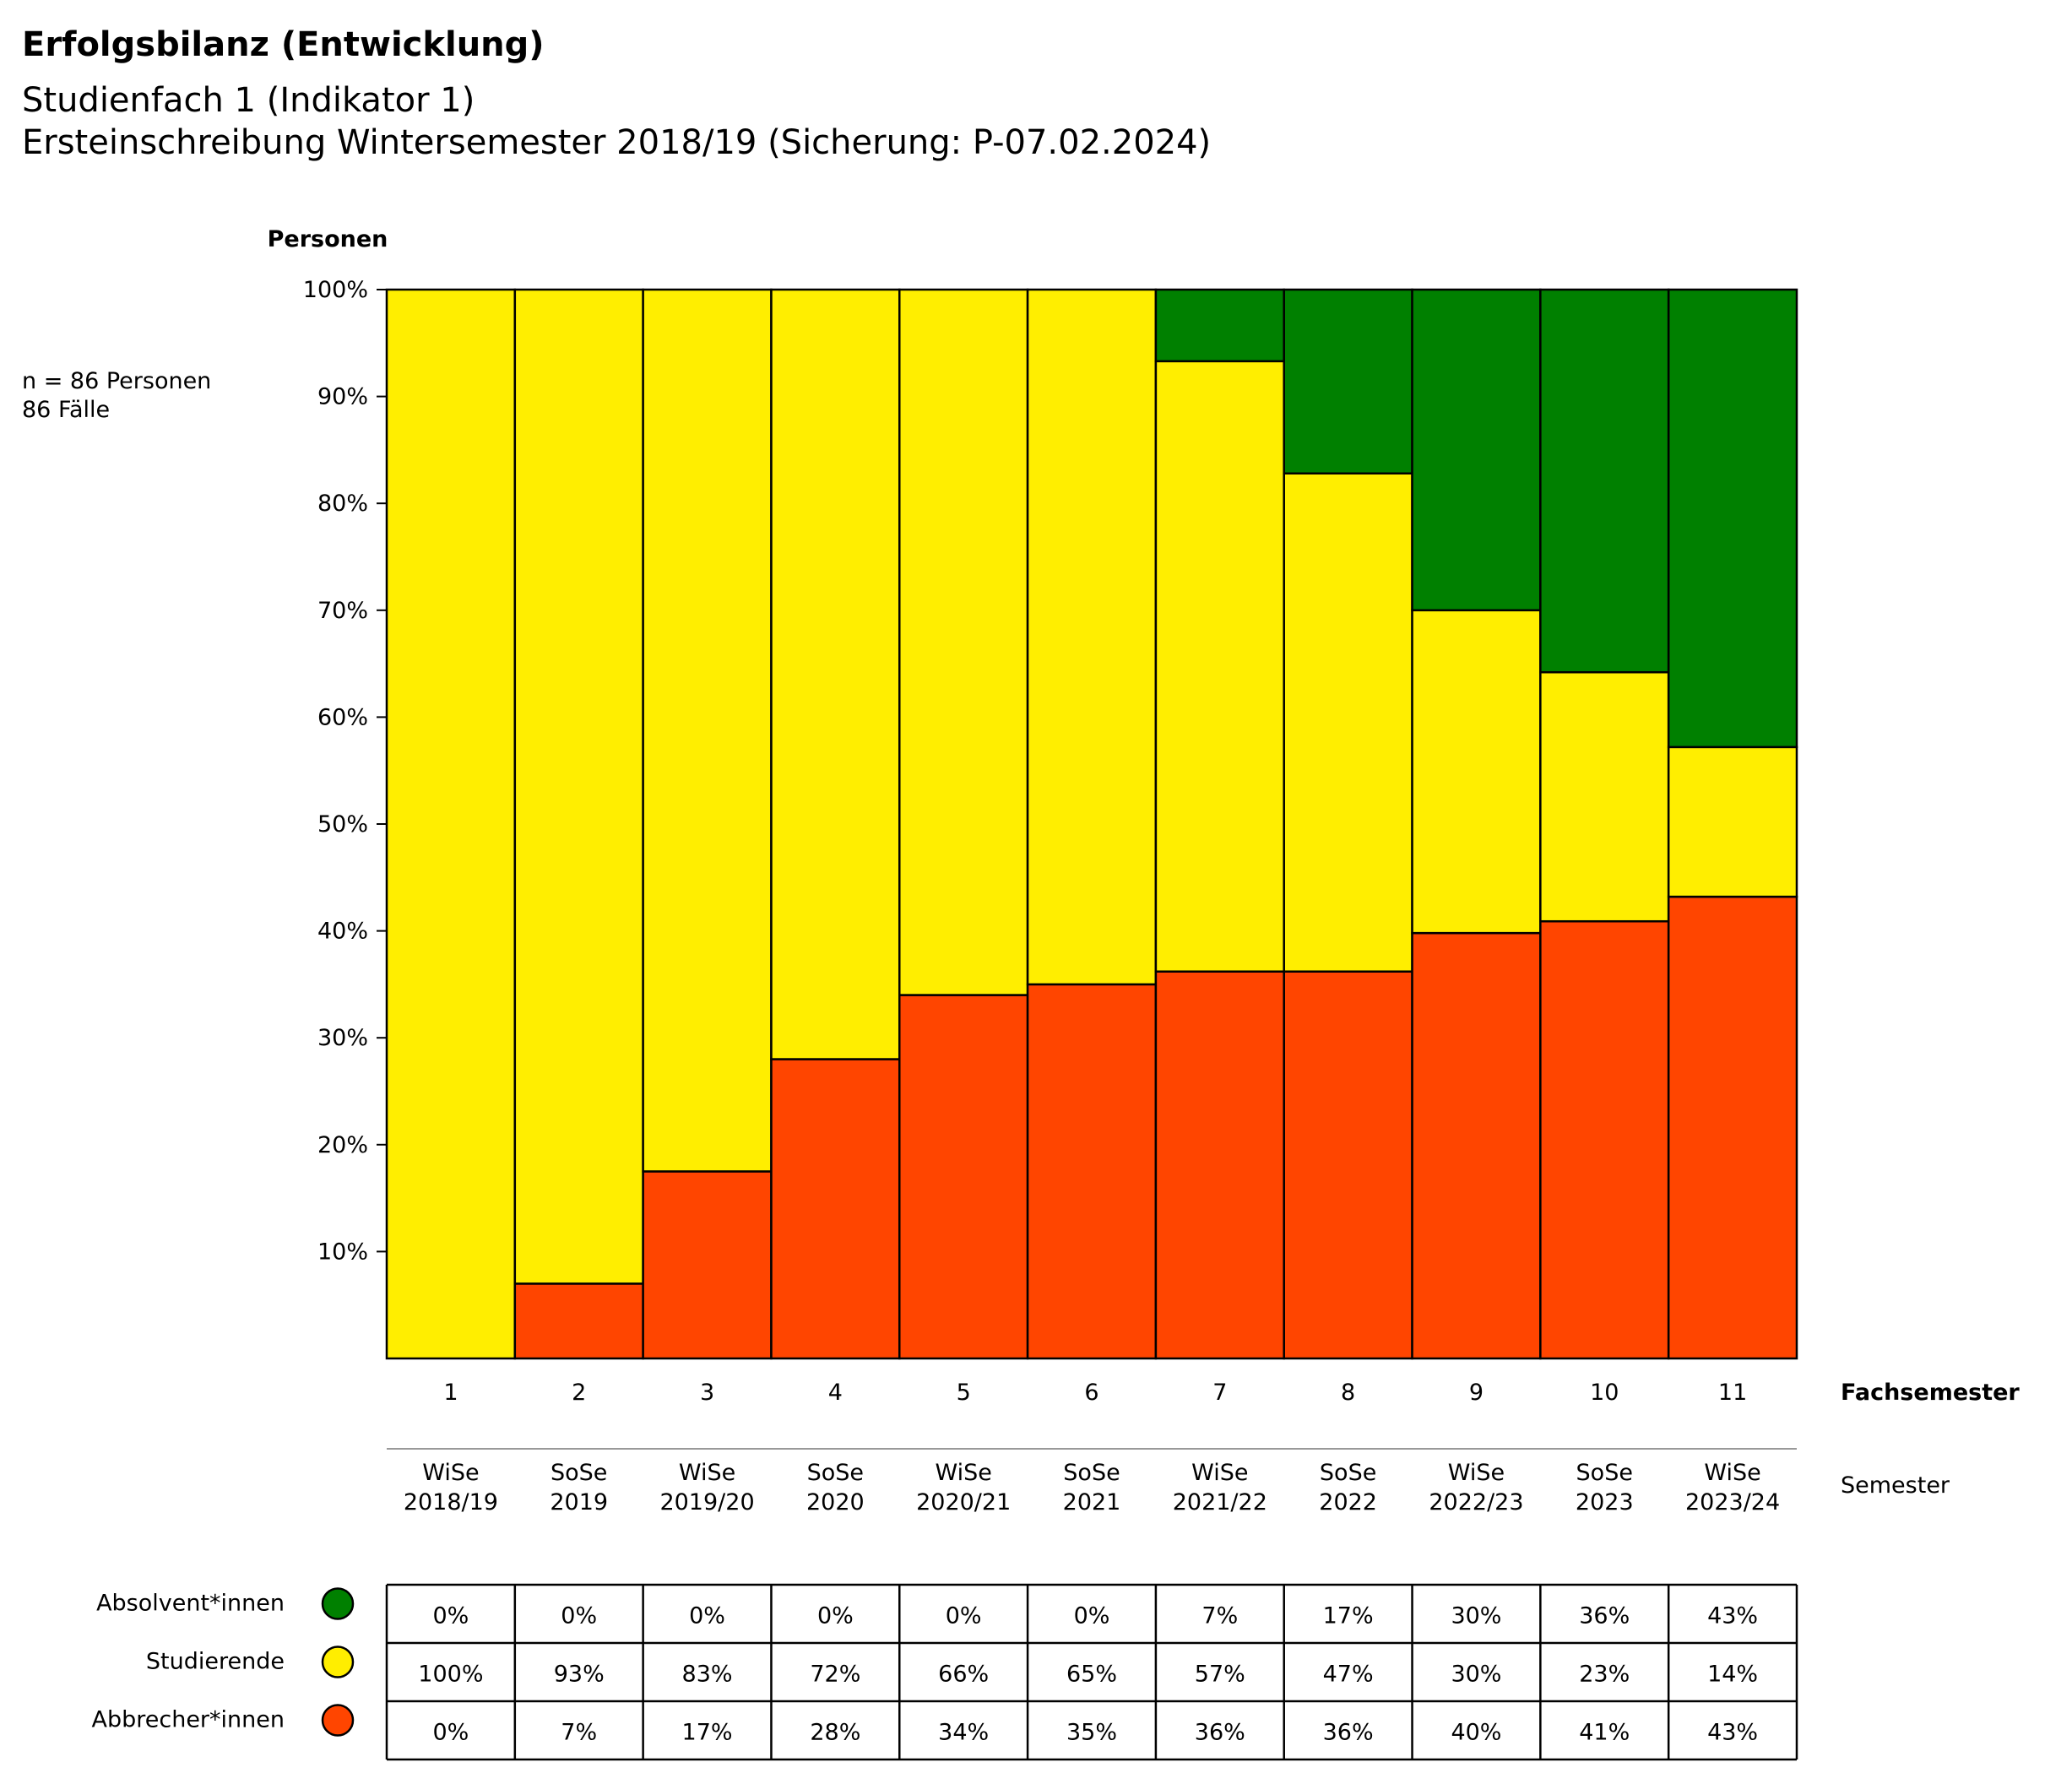  I want to click on table-cell: 41%, so click(1604, 1733).